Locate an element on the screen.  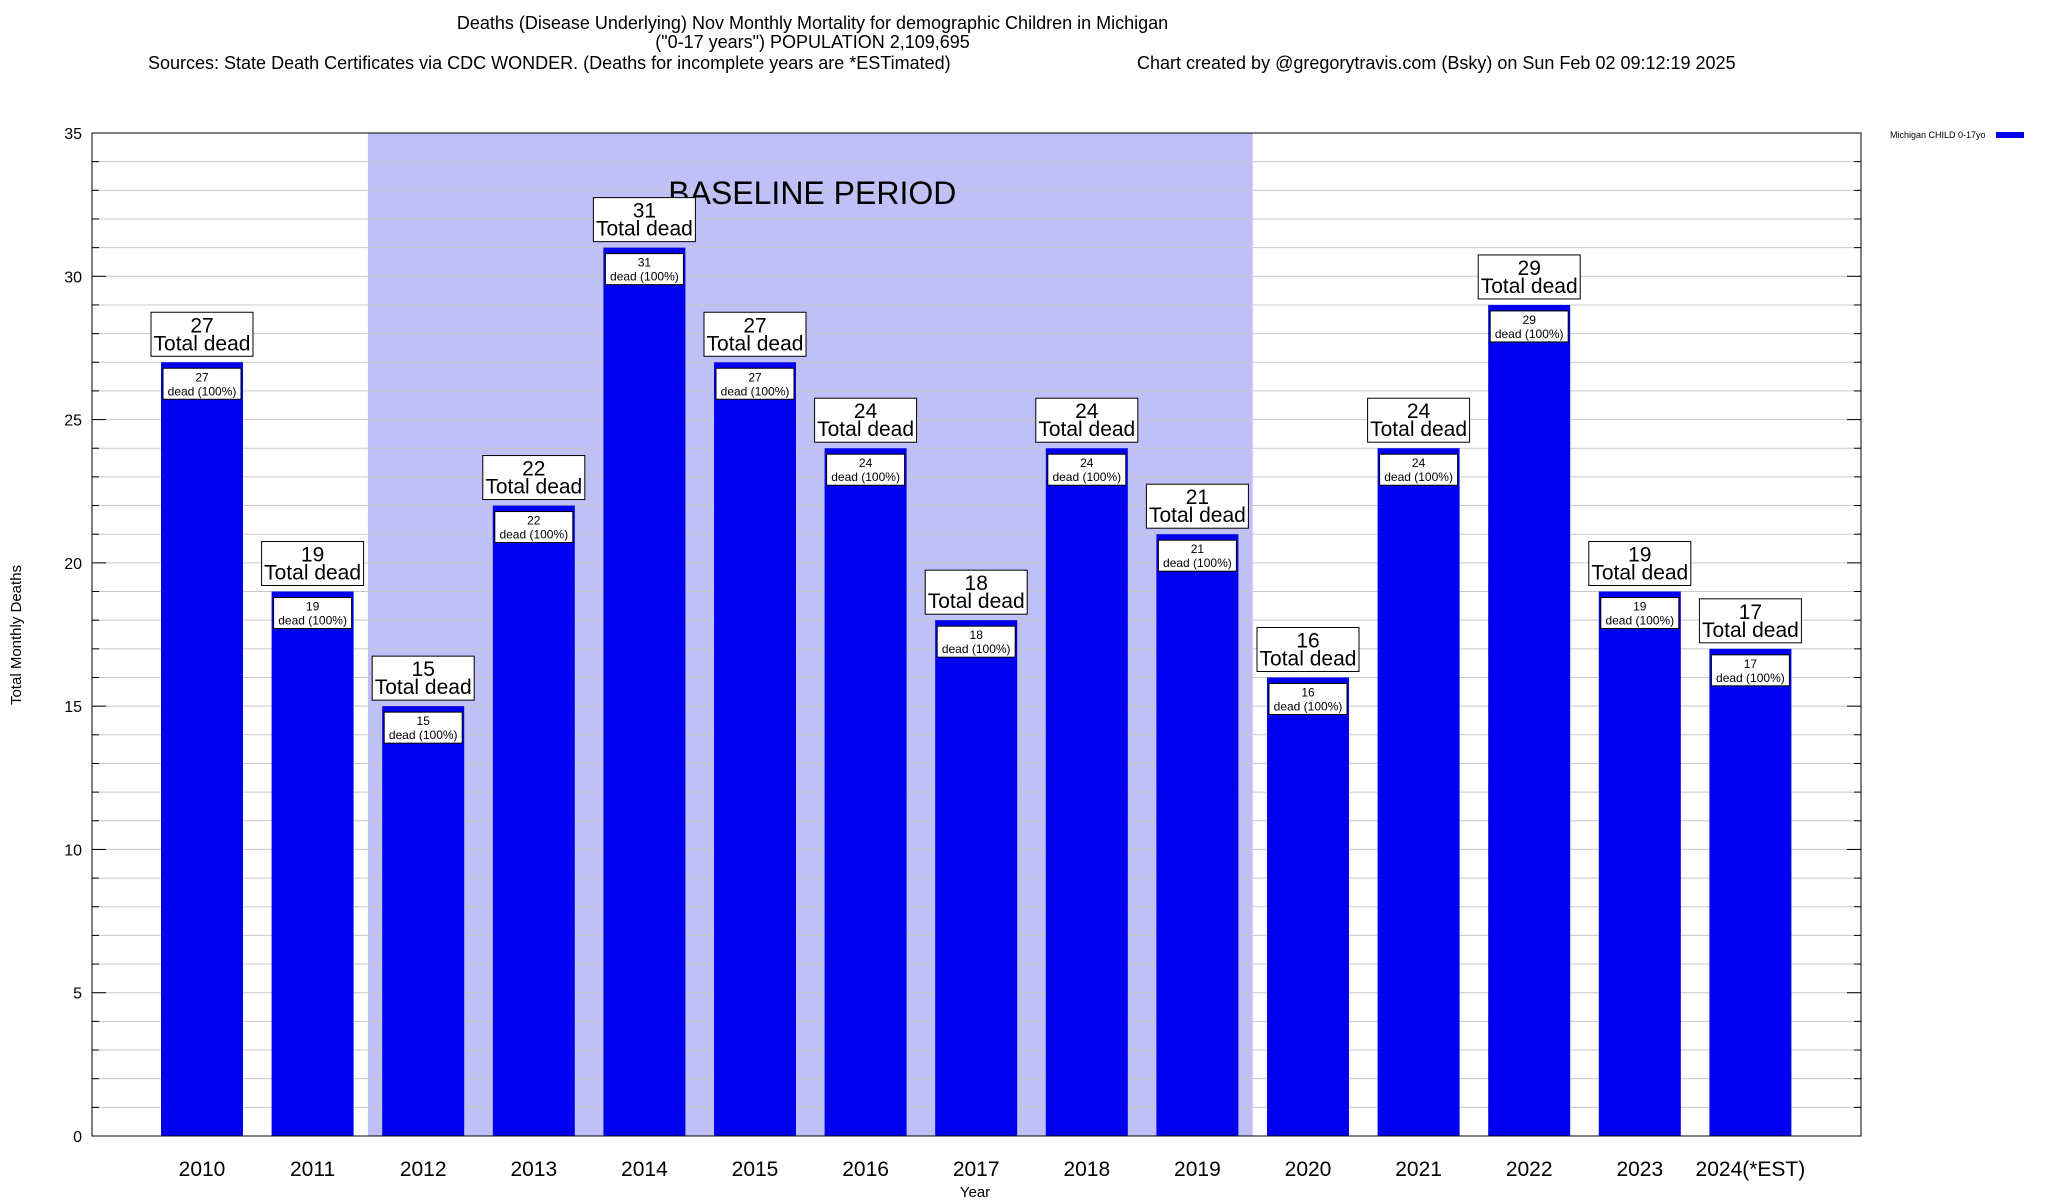
legend: Michigan CHILD 0-17yo is located at coordinates (1957, 135).